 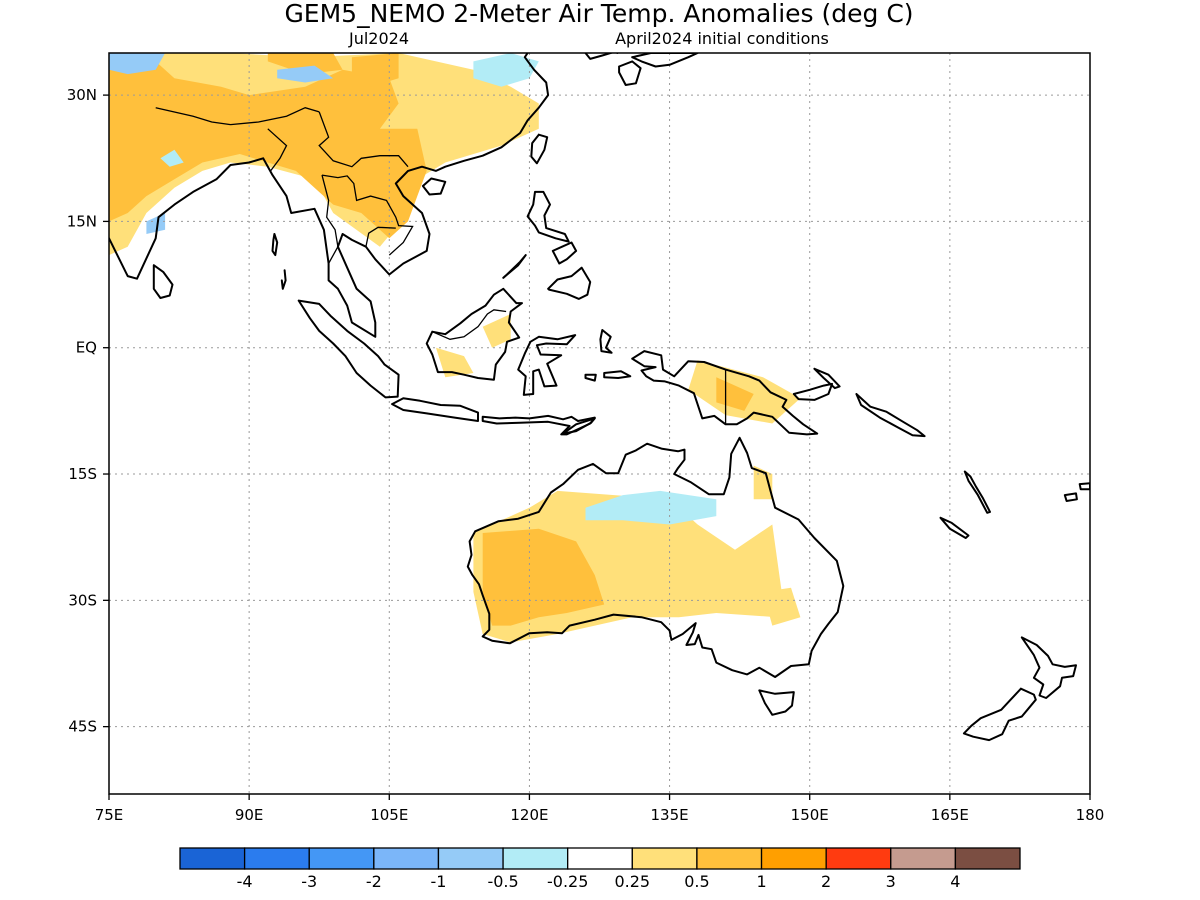 What do you see at coordinates (109, 815) in the screenshot?
I see `x-tick-label: 75E` at bounding box center [109, 815].